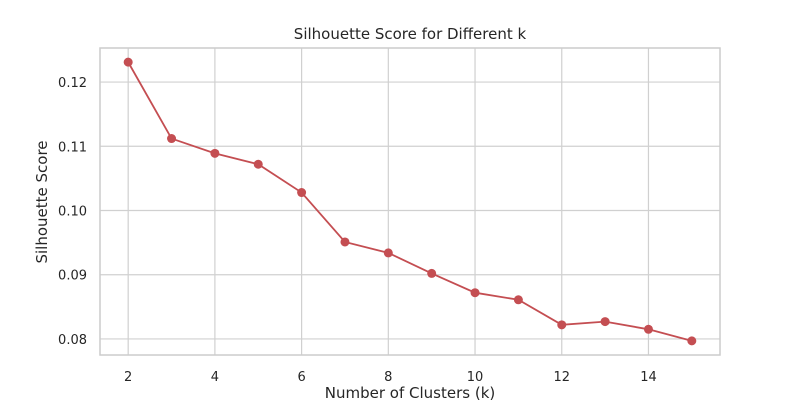 The height and width of the screenshot is (400, 800). I want to click on x-tick-label: 2, so click(128, 377).